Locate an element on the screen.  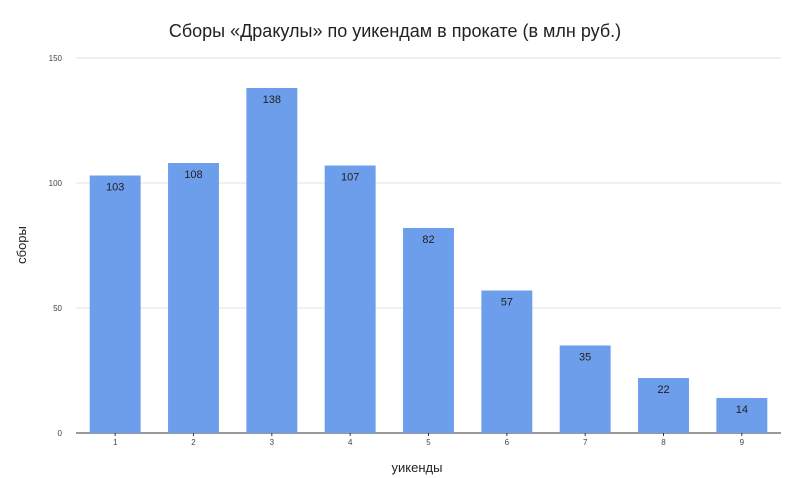
bar-value-label: 107 is located at coordinates (350, 178).